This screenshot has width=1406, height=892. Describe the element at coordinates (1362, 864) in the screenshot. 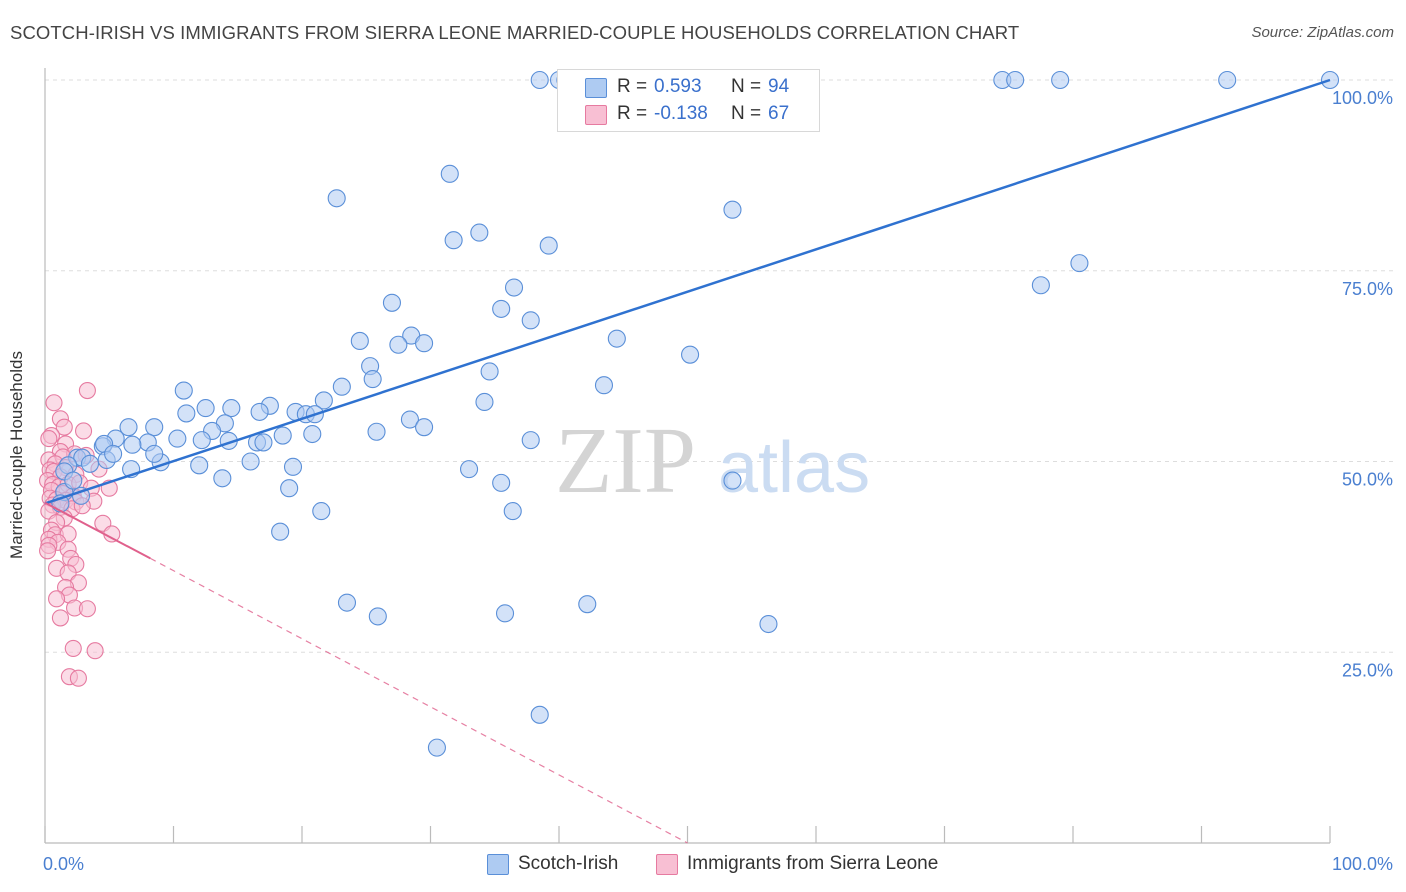

I see `x-tick-label-max: 100.0%` at that location.